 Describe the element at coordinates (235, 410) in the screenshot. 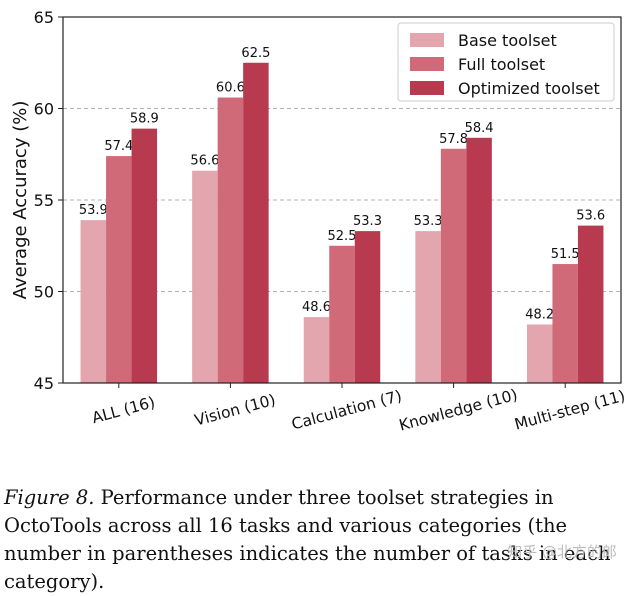

I see `x-tick-label: Vision (10)` at that location.